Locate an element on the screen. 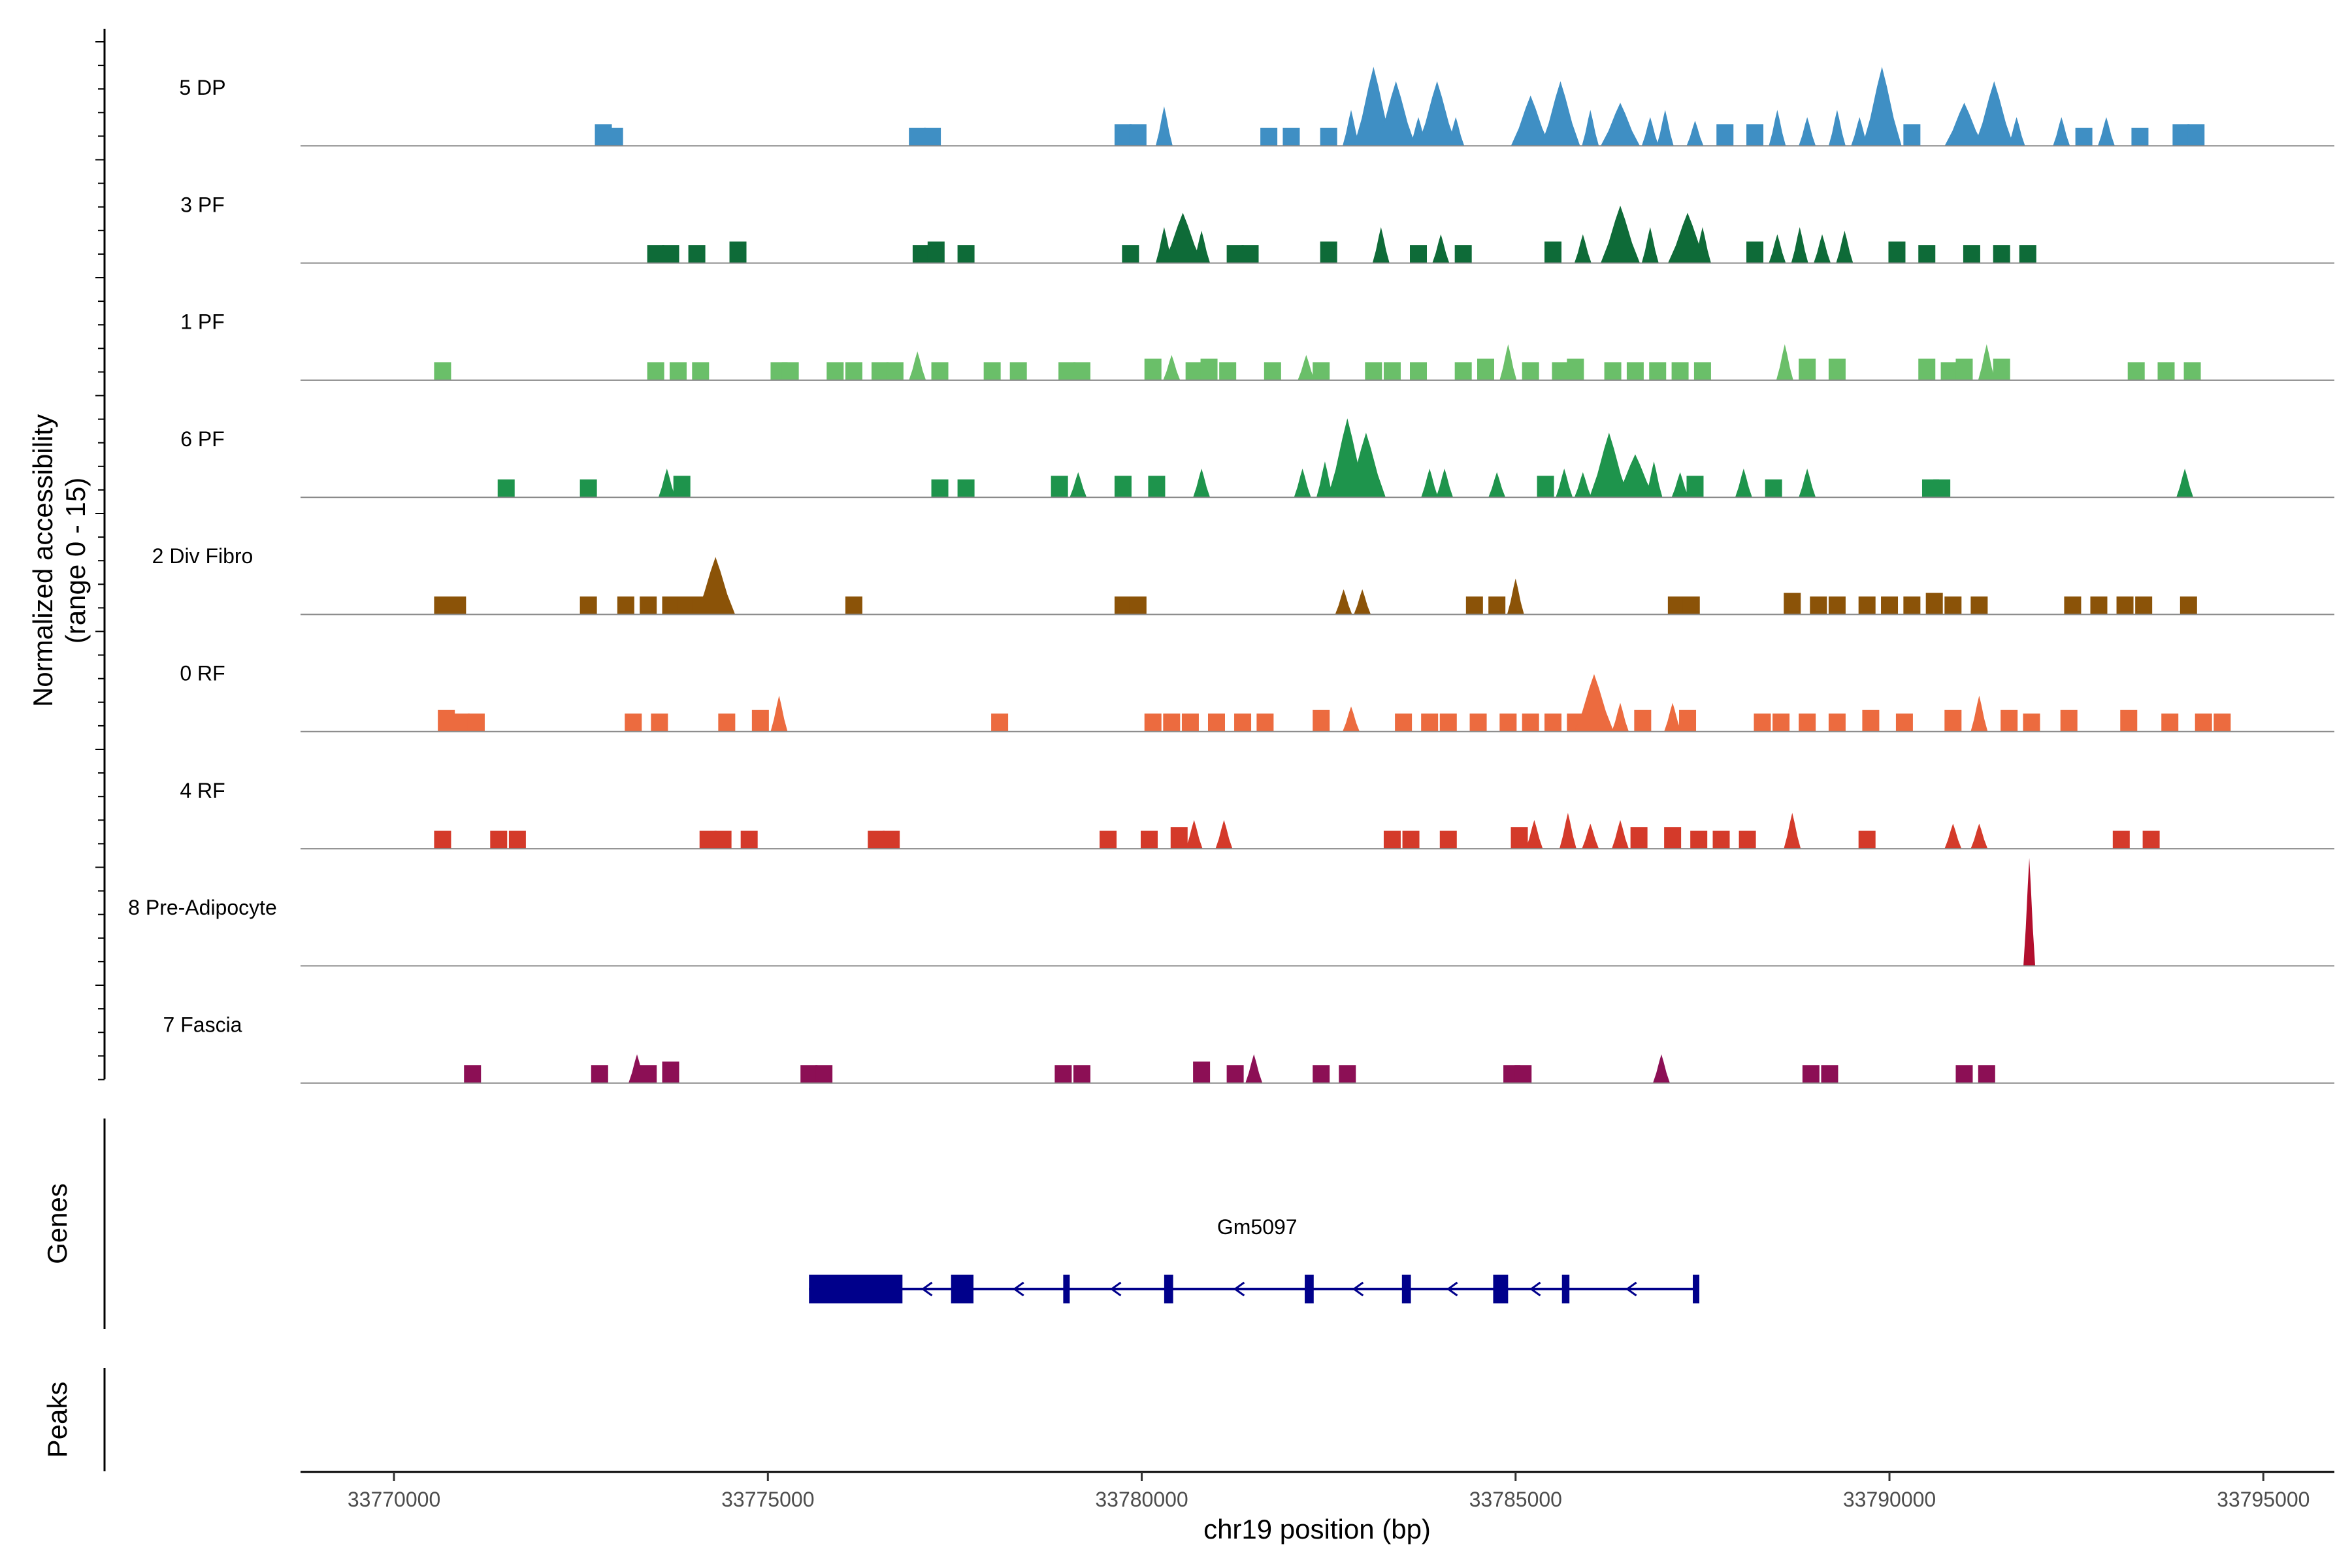  x-axis-title: chr19 position (bp) is located at coordinates (1317, 1529).